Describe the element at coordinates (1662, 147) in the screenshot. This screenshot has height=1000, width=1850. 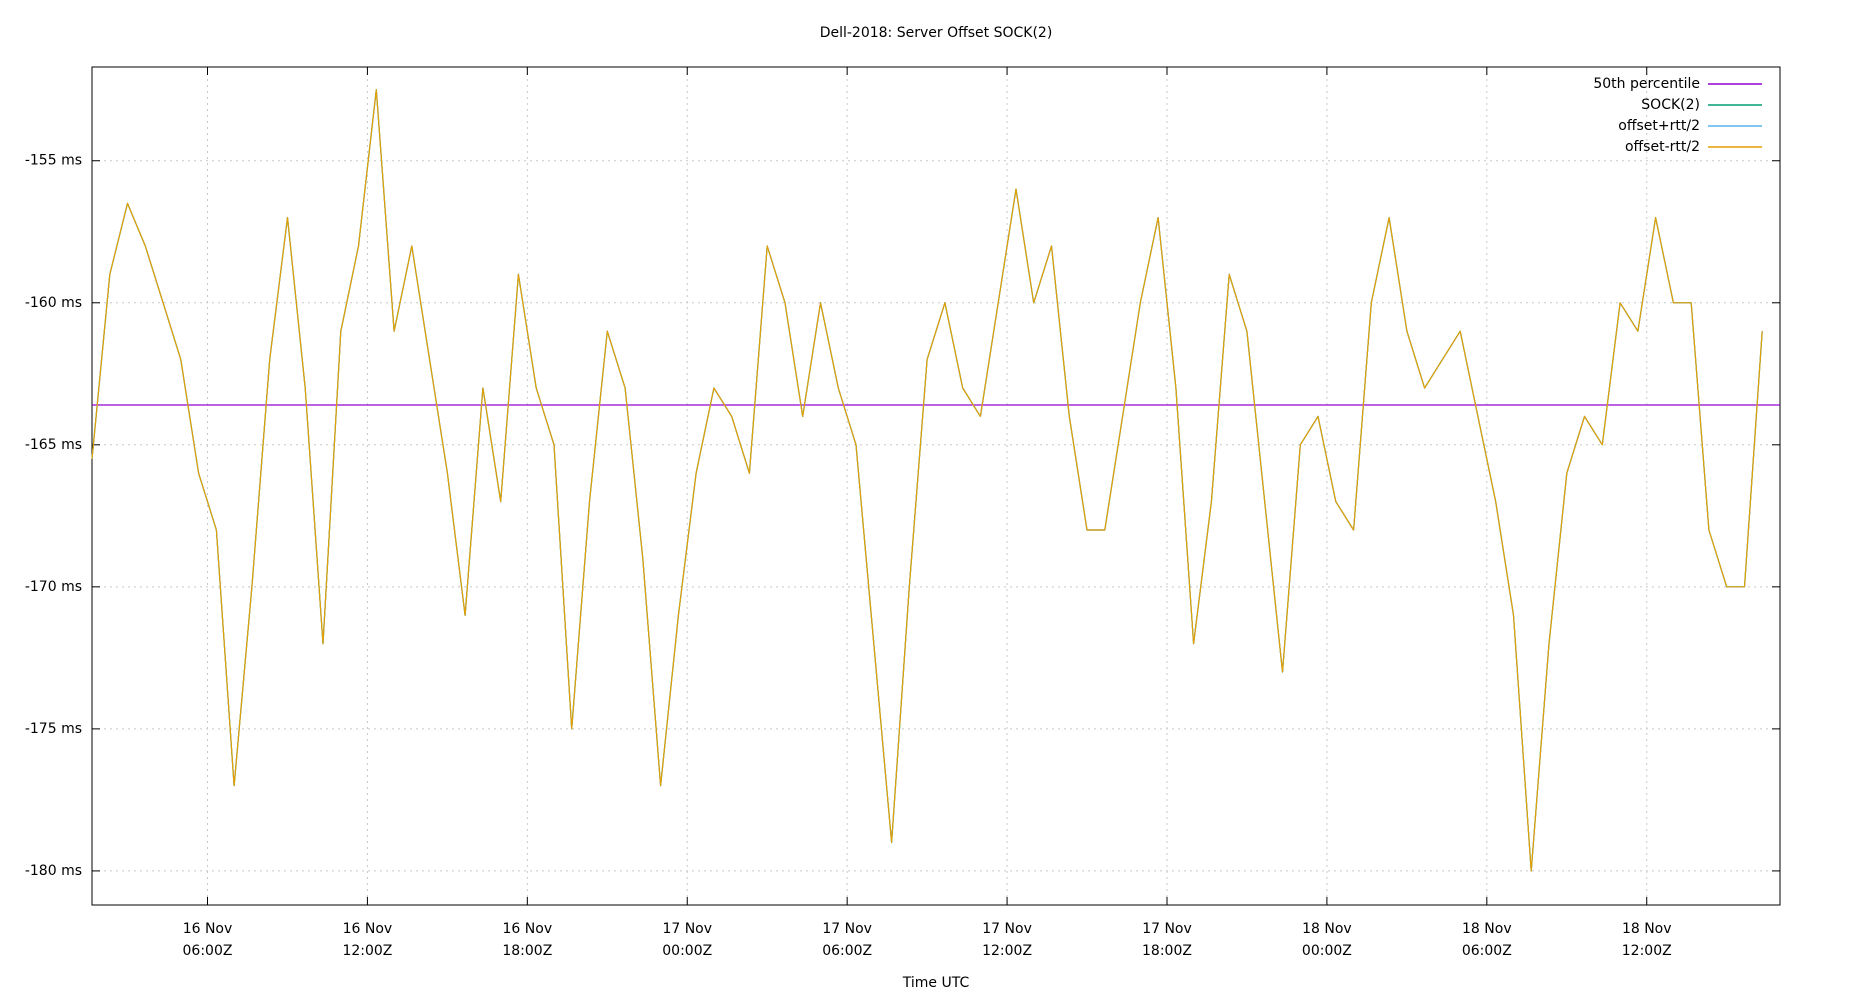
I see `legend-label: offset-rtt/2` at that location.